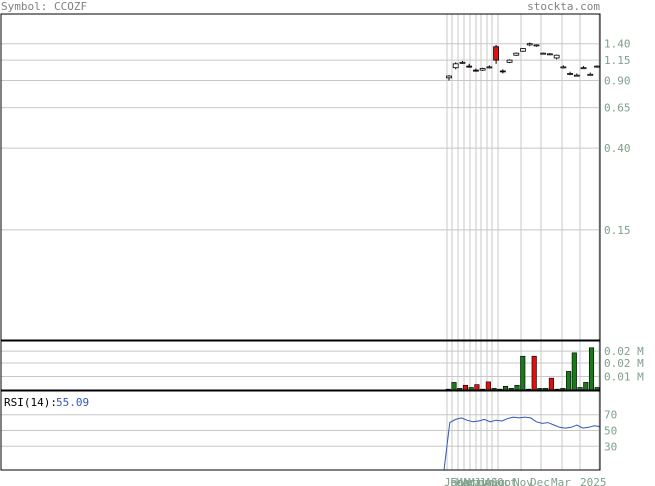 The height and width of the screenshot is (486, 655). Describe the element at coordinates (472, 481) in the screenshot. I see `x-tick-label: Apr` at that location.